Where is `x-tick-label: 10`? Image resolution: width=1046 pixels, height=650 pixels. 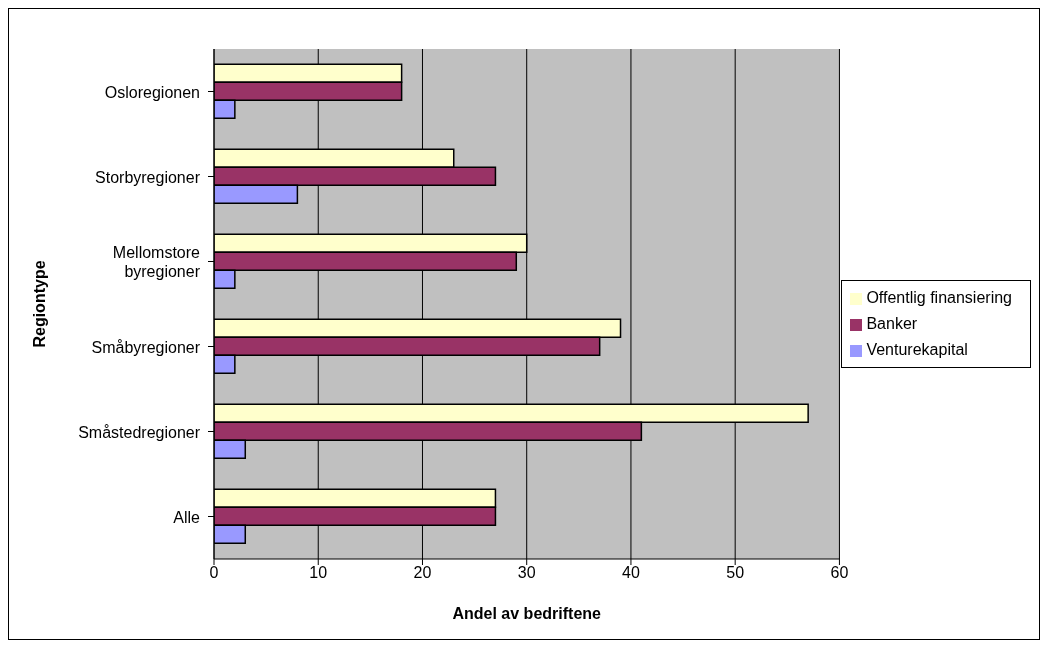 x-tick-label: 10 is located at coordinates (318, 573).